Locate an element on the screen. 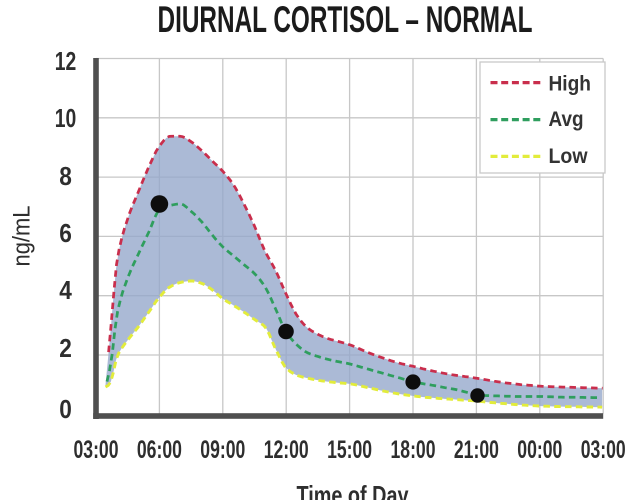  svg-text: Low is located at coordinates (568, 156).